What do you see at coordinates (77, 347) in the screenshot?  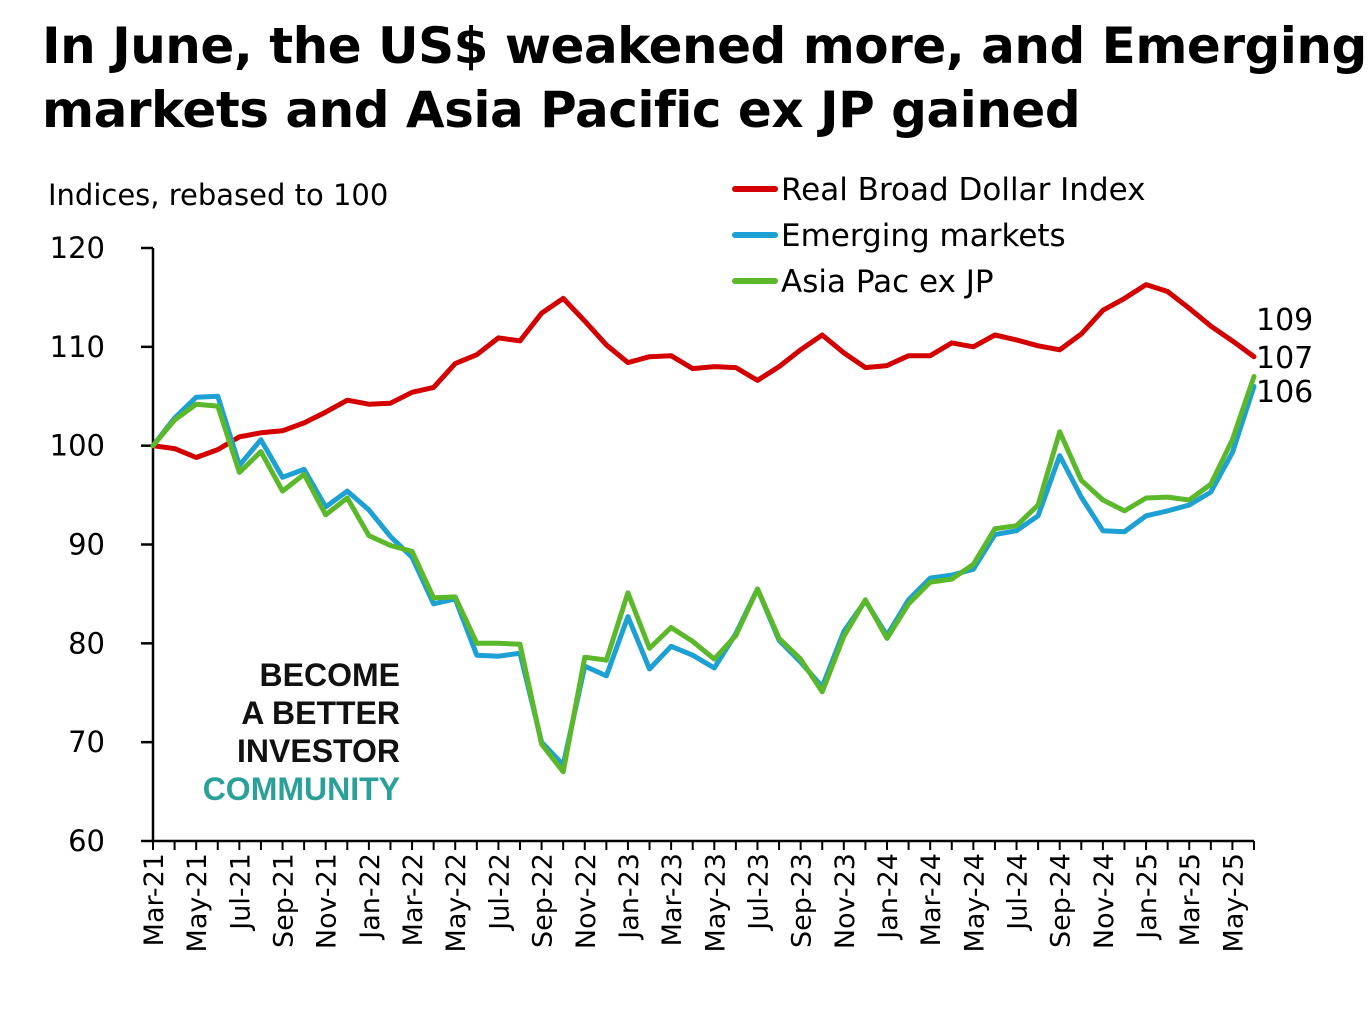 I see `y-tick-label: 110` at bounding box center [77, 347].